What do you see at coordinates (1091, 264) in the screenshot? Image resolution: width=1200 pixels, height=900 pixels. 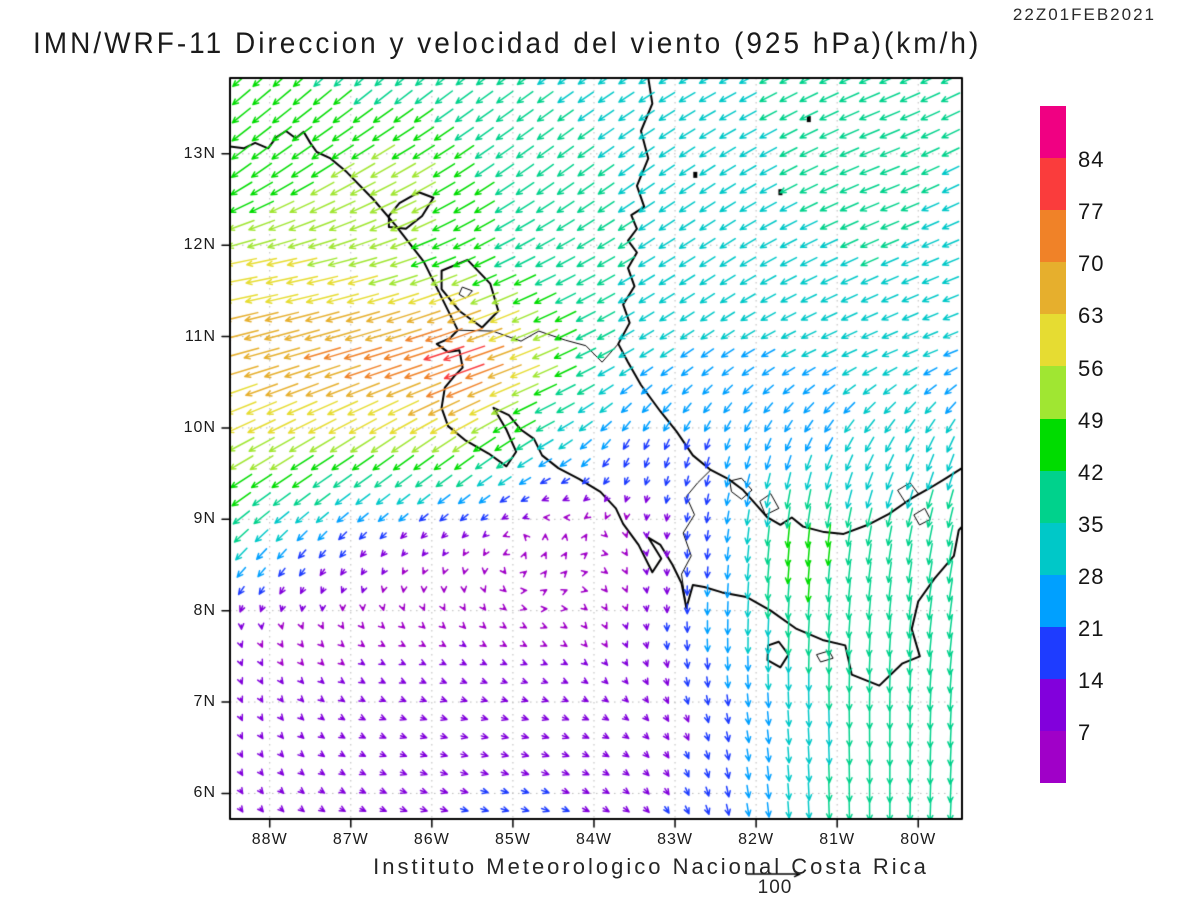 I see `colorbar-label: 70` at bounding box center [1091, 264].